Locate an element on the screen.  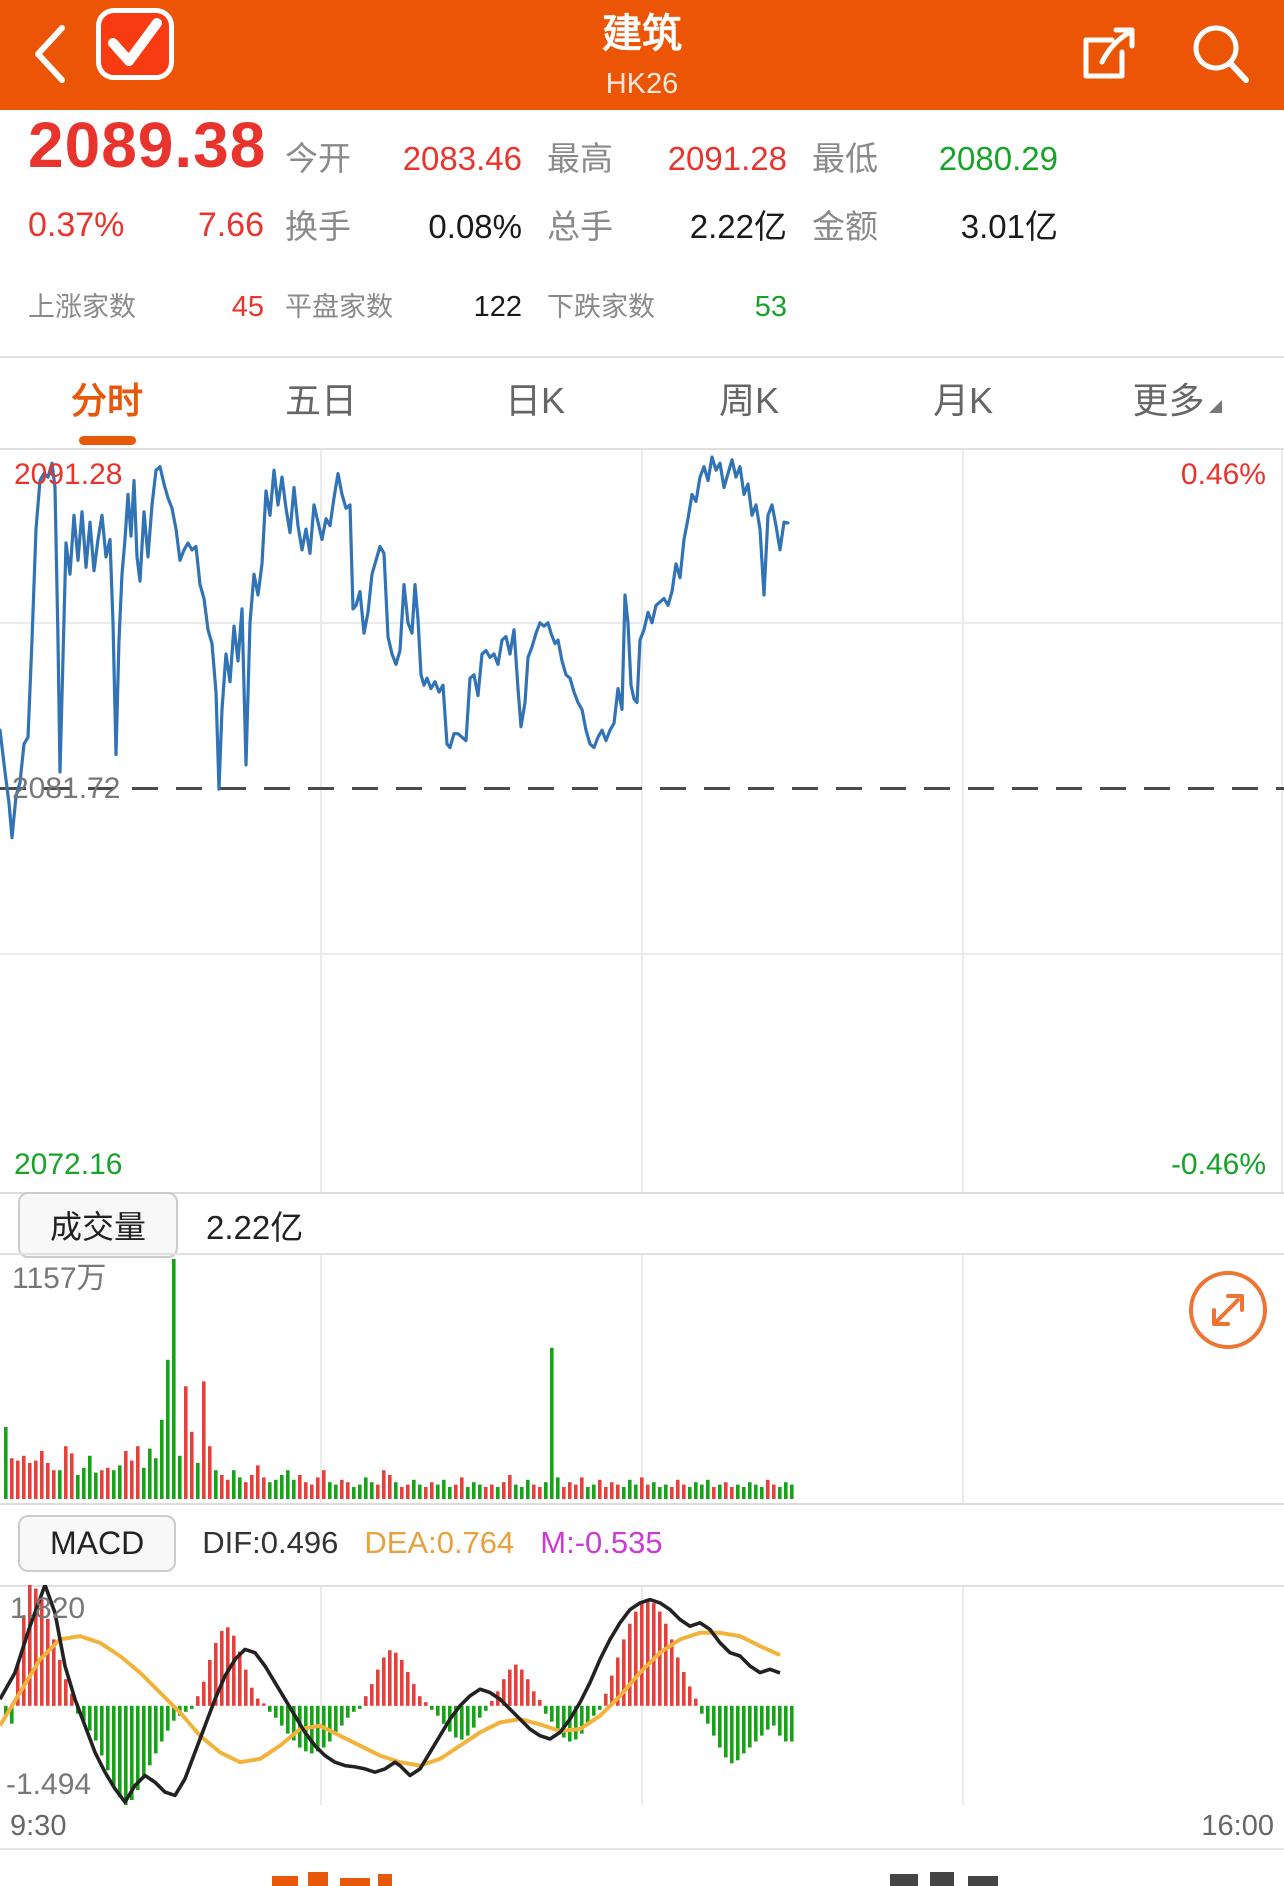
chart-pct-high-label: 0.46% is located at coordinates (1223, 474).